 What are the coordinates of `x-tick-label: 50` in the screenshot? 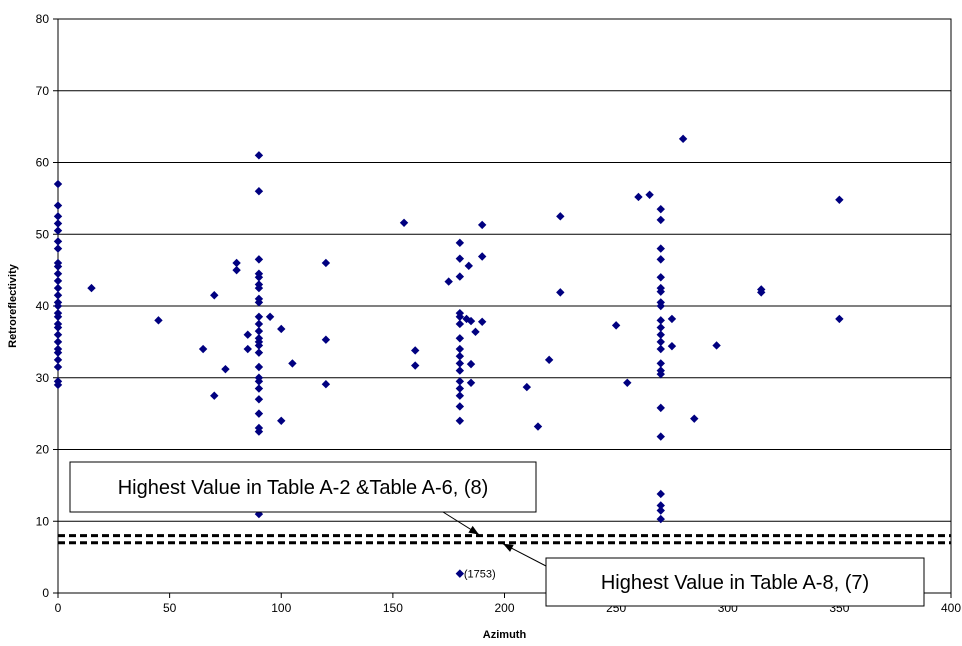 It's located at (170, 608).